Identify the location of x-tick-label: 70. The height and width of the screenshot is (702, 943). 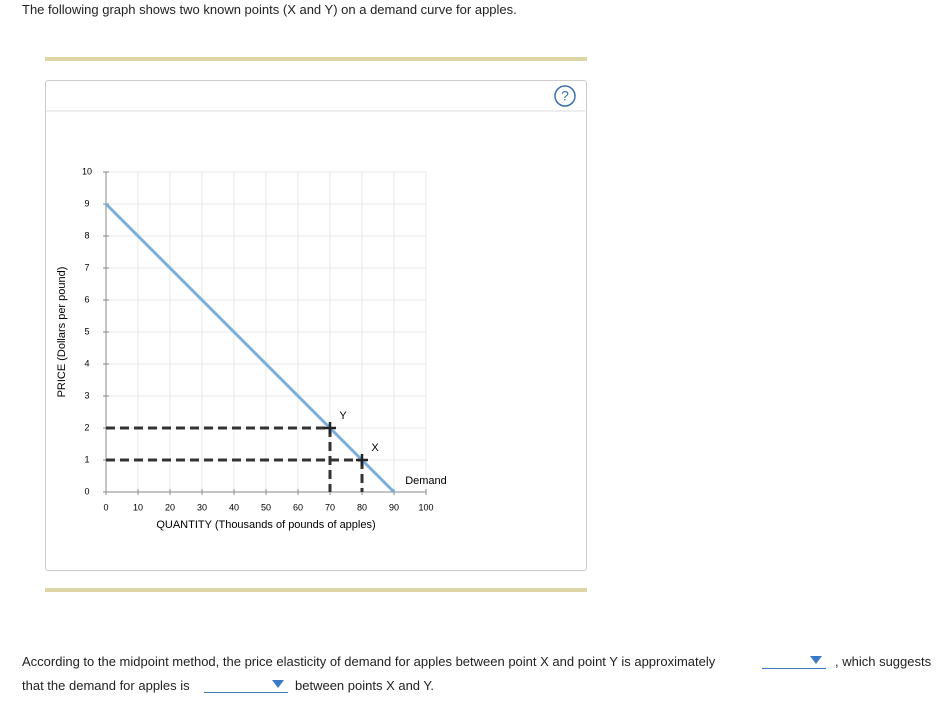
(330, 507).